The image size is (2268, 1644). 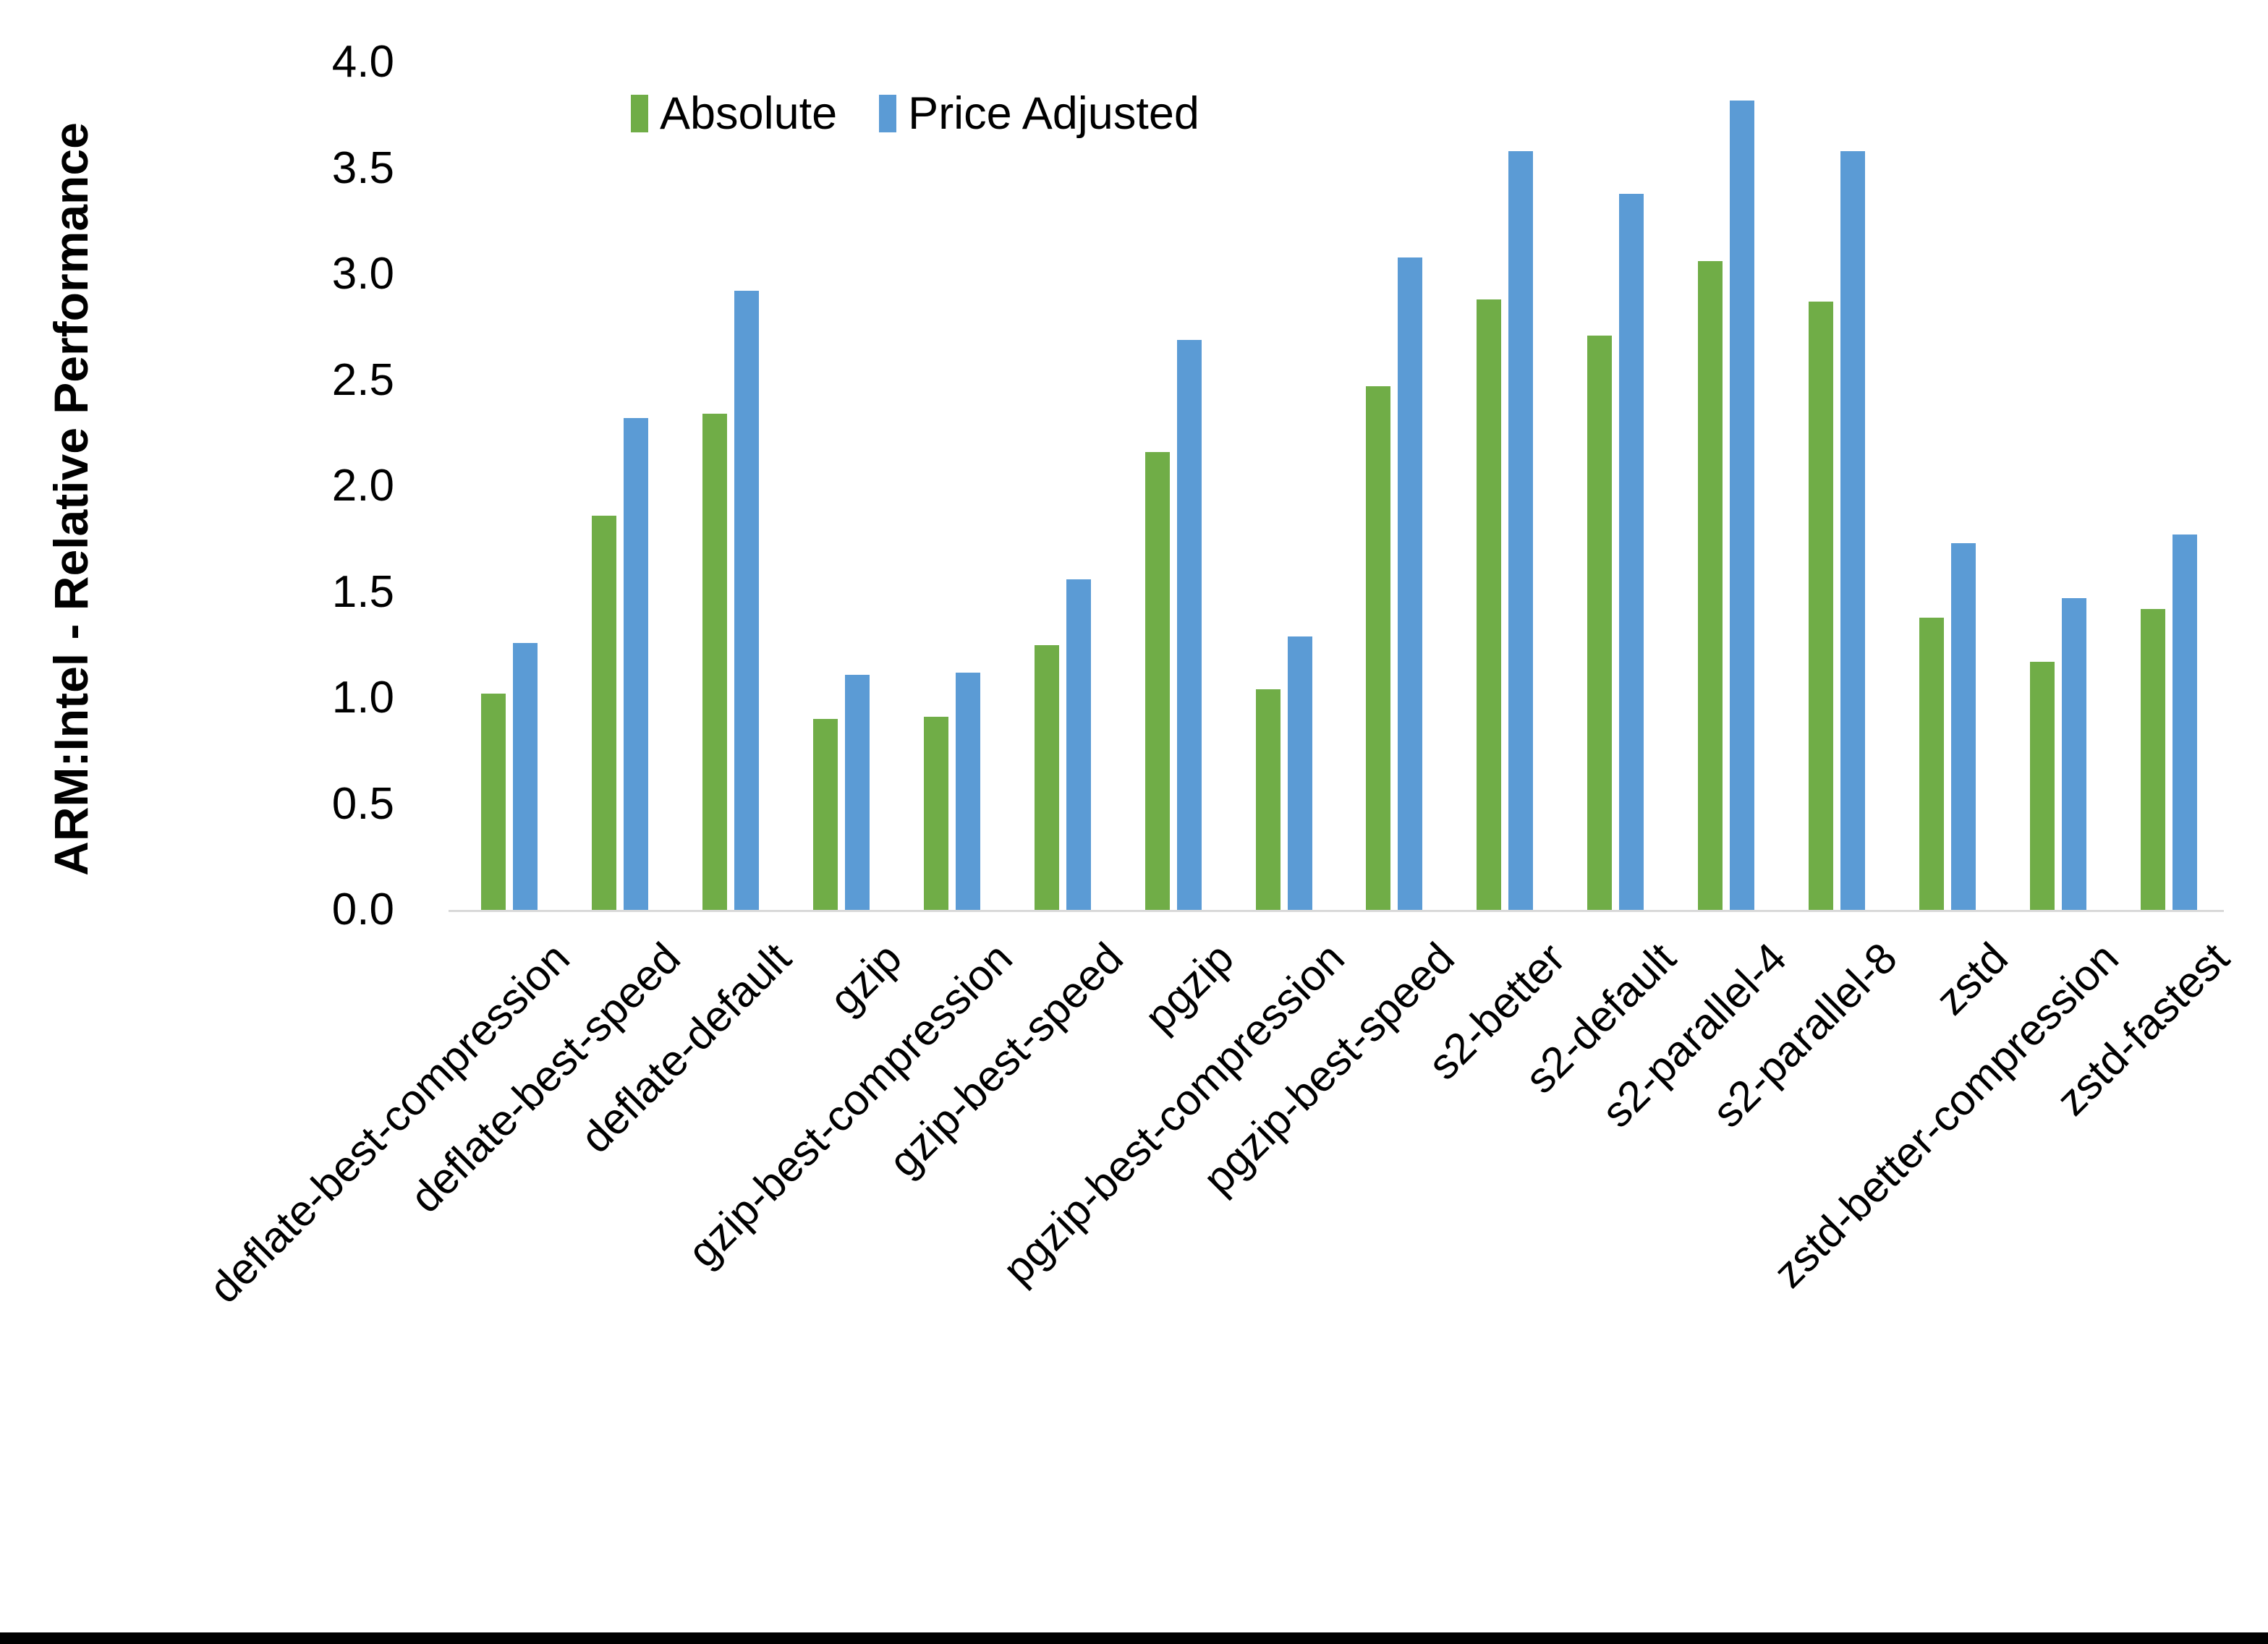 I want to click on legend-swatch-price-adjusted-icon, so click(x=888, y=113).